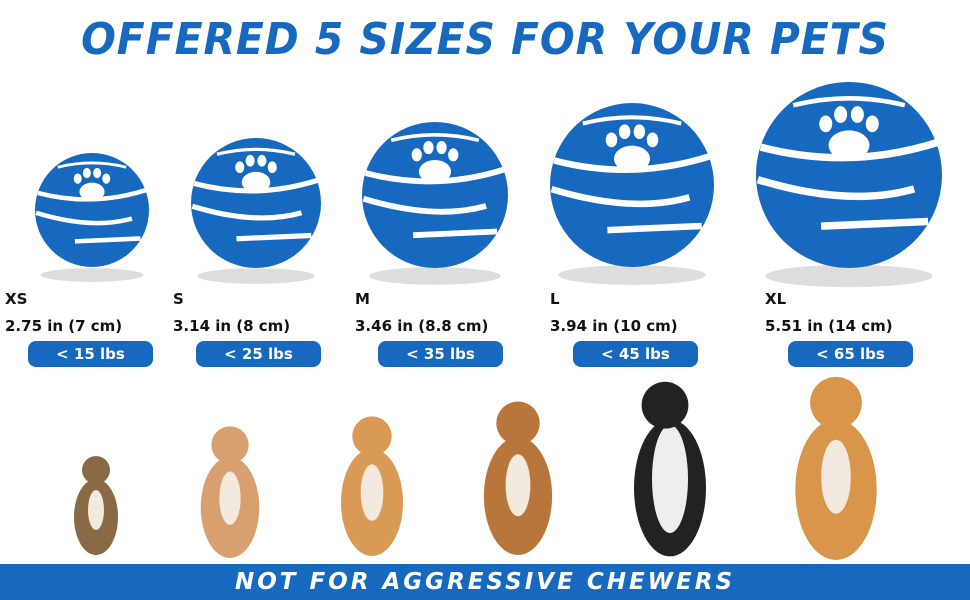  I want to click on ball-xs, so click(92, 217).